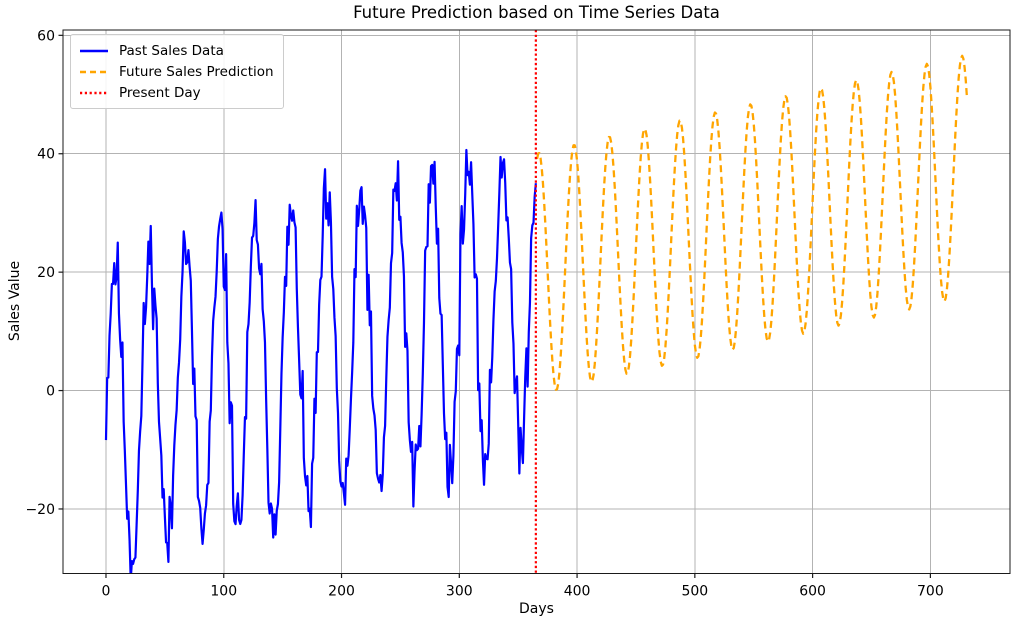  What do you see at coordinates (94, 71) in the screenshot?
I see `future-prediction-line-sample-icon` at bounding box center [94, 71].